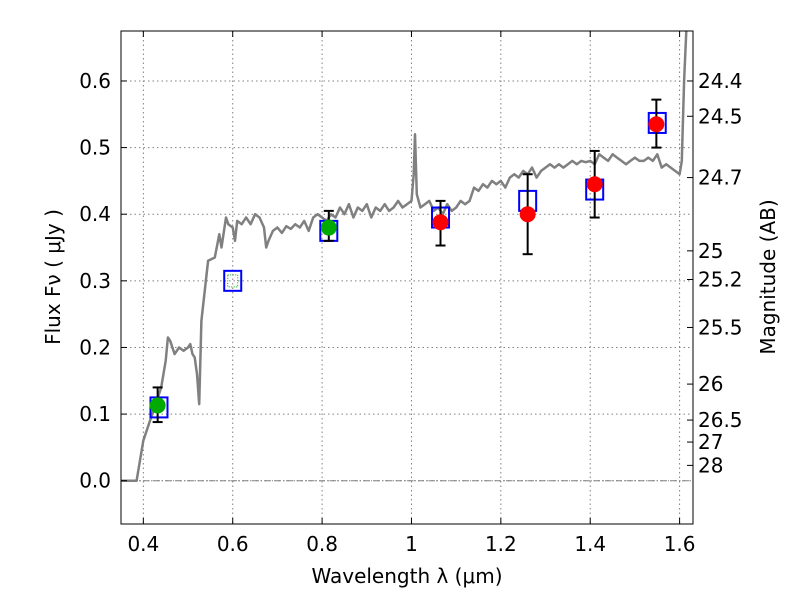 This screenshot has height=600, width=800. What do you see at coordinates (720, 279) in the screenshot?
I see `y2-tick-label: 25.2` at bounding box center [720, 279].